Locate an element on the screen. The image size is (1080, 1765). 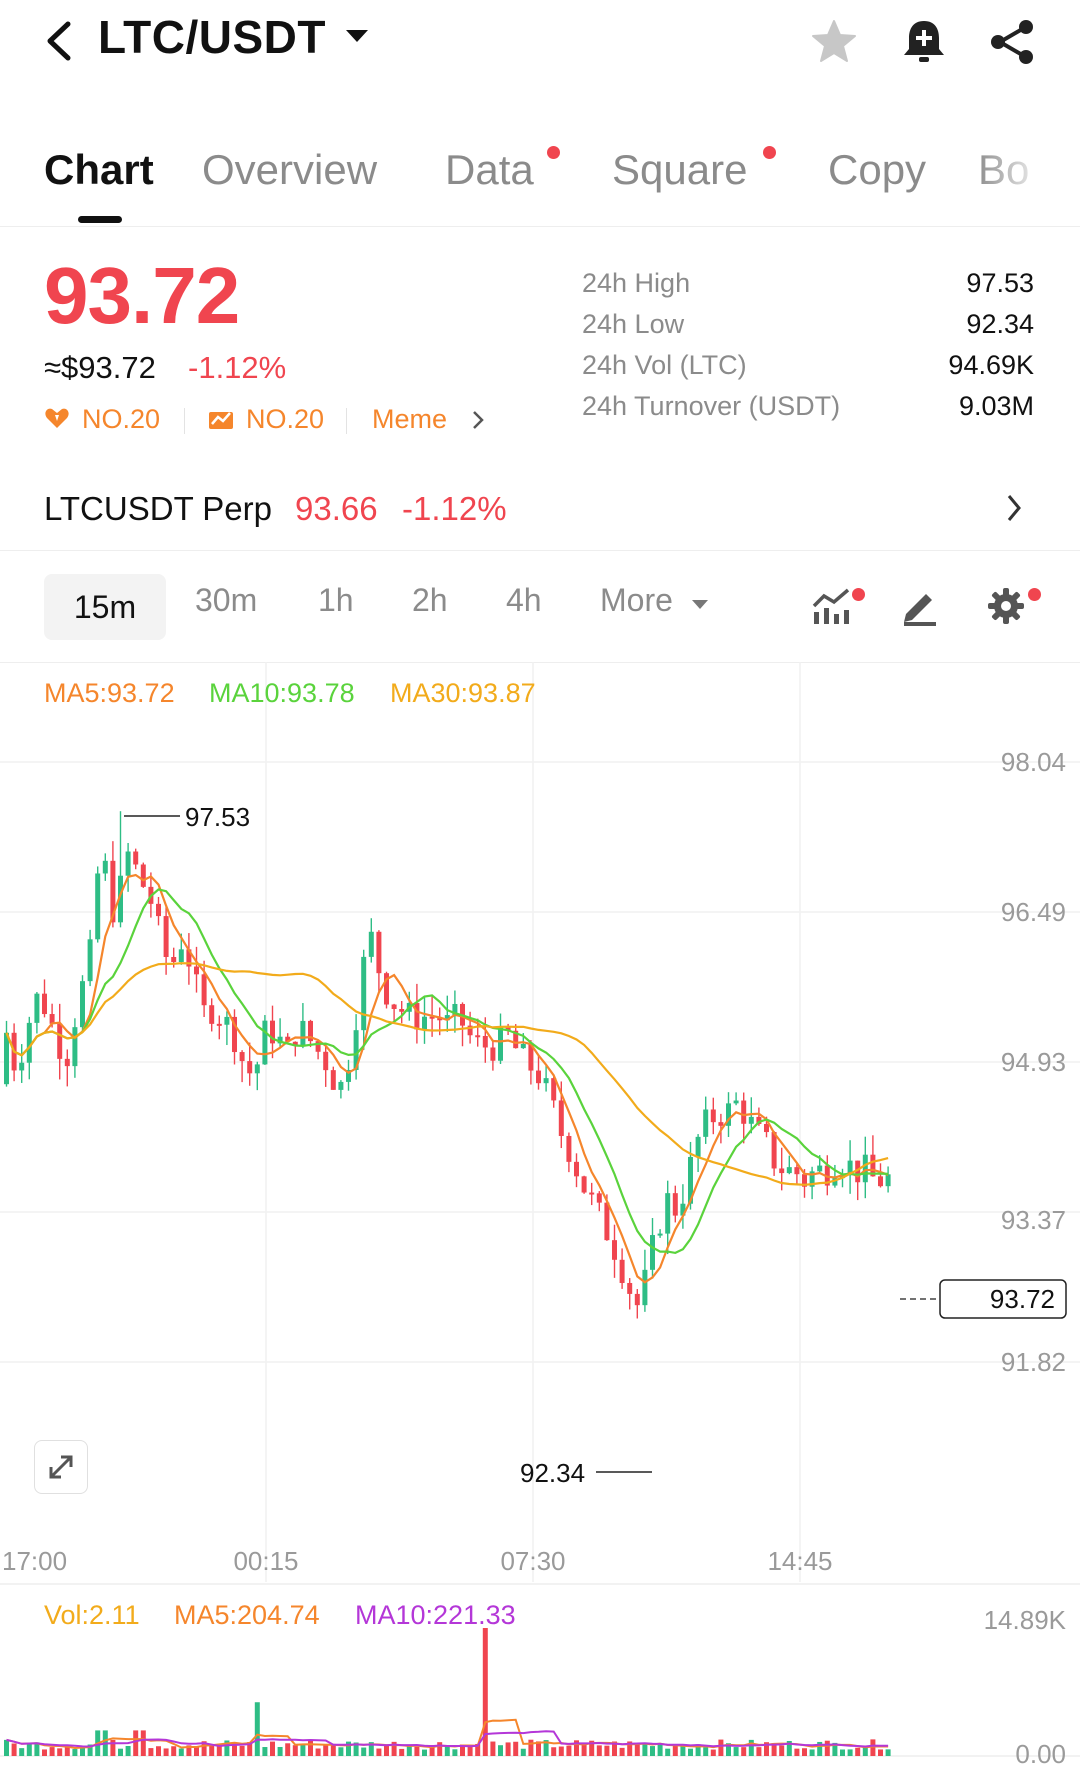
low-marker-label: 92.34 is located at coordinates (552, 1473).